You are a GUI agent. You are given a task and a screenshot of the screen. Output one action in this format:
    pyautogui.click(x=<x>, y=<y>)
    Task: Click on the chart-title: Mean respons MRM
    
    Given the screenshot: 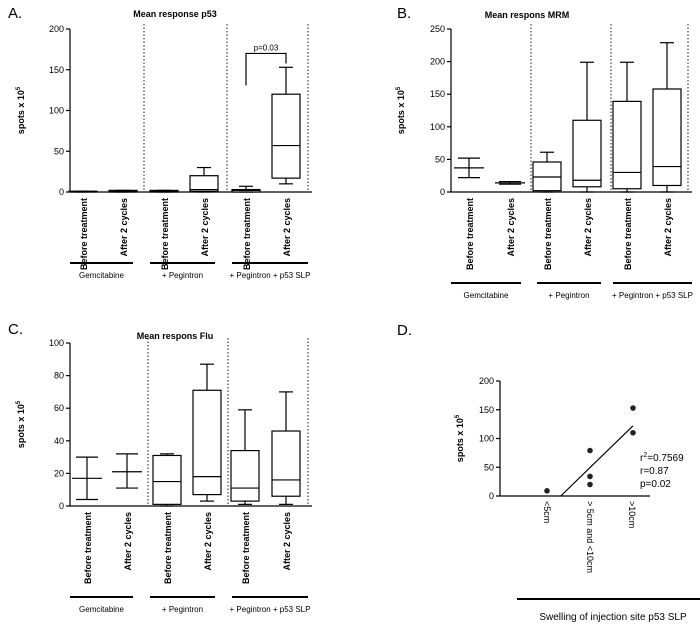 What is the action you would take?
    pyautogui.click(x=527, y=15)
    